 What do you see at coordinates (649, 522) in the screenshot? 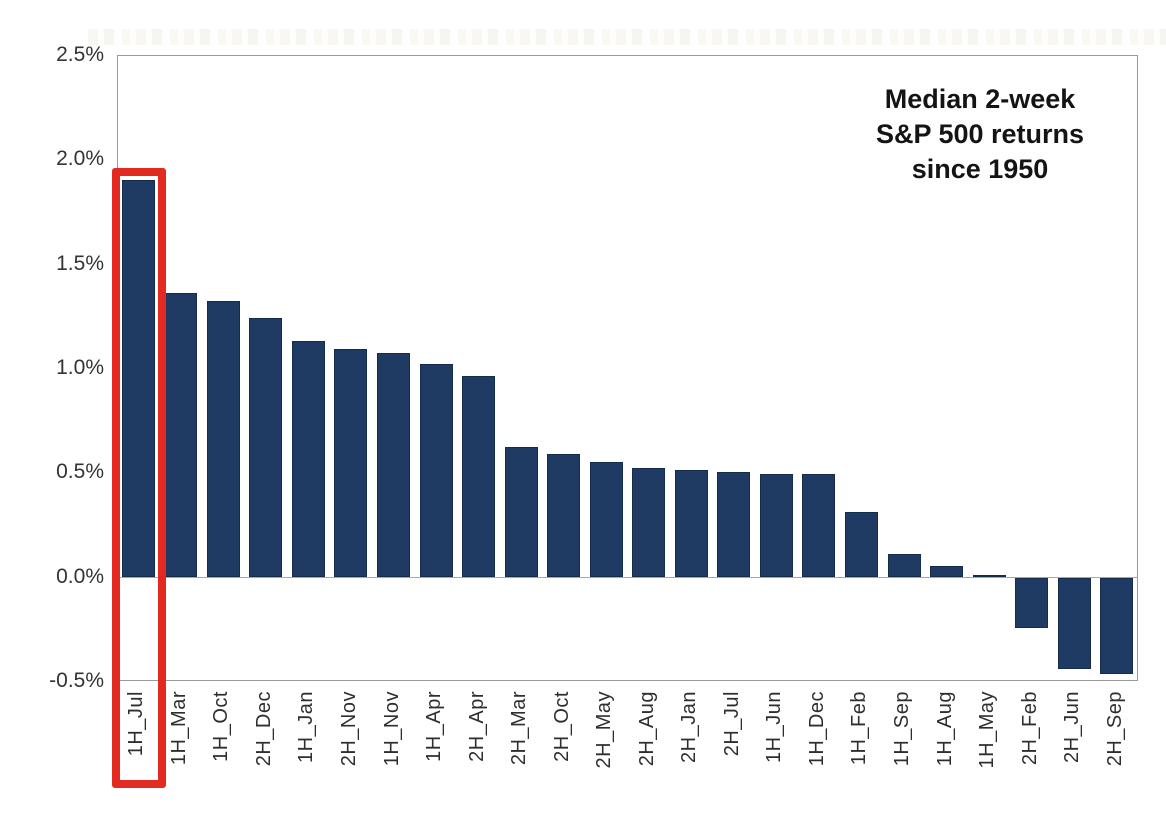
I see `bar-2H_Aug` at bounding box center [649, 522].